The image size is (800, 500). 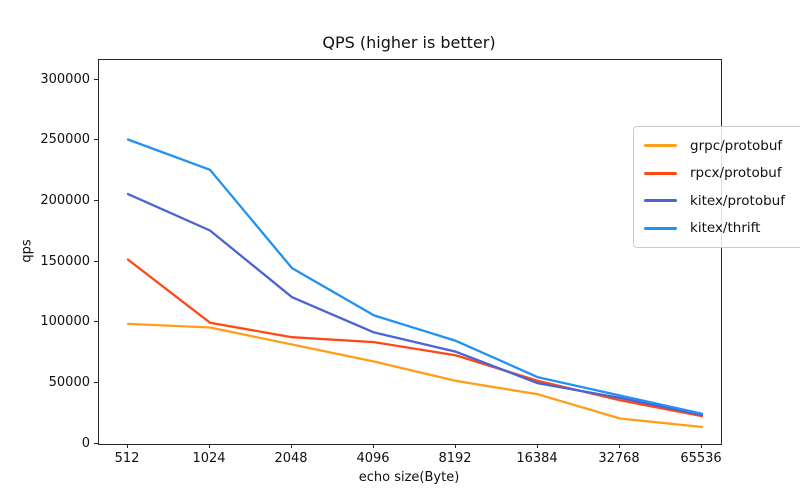 I want to click on legend-label: kitex/thrift, so click(x=725, y=228).